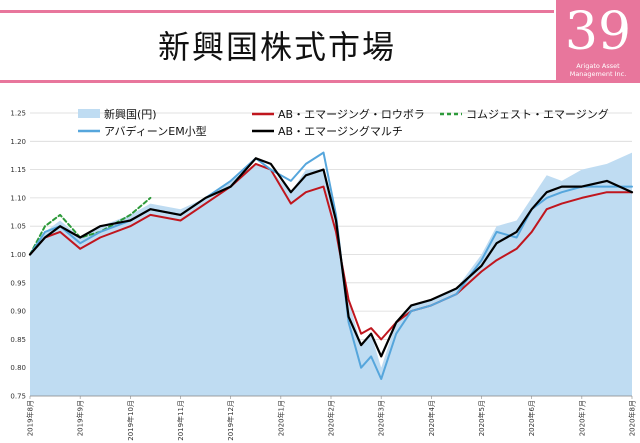 Image resolution: width=640 pixels, height=443 pixels. What do you see at coordinates (180, 420) in the screenshot?
I see `x-tick-label: 2019年11月` at bounding box center [180, 420].